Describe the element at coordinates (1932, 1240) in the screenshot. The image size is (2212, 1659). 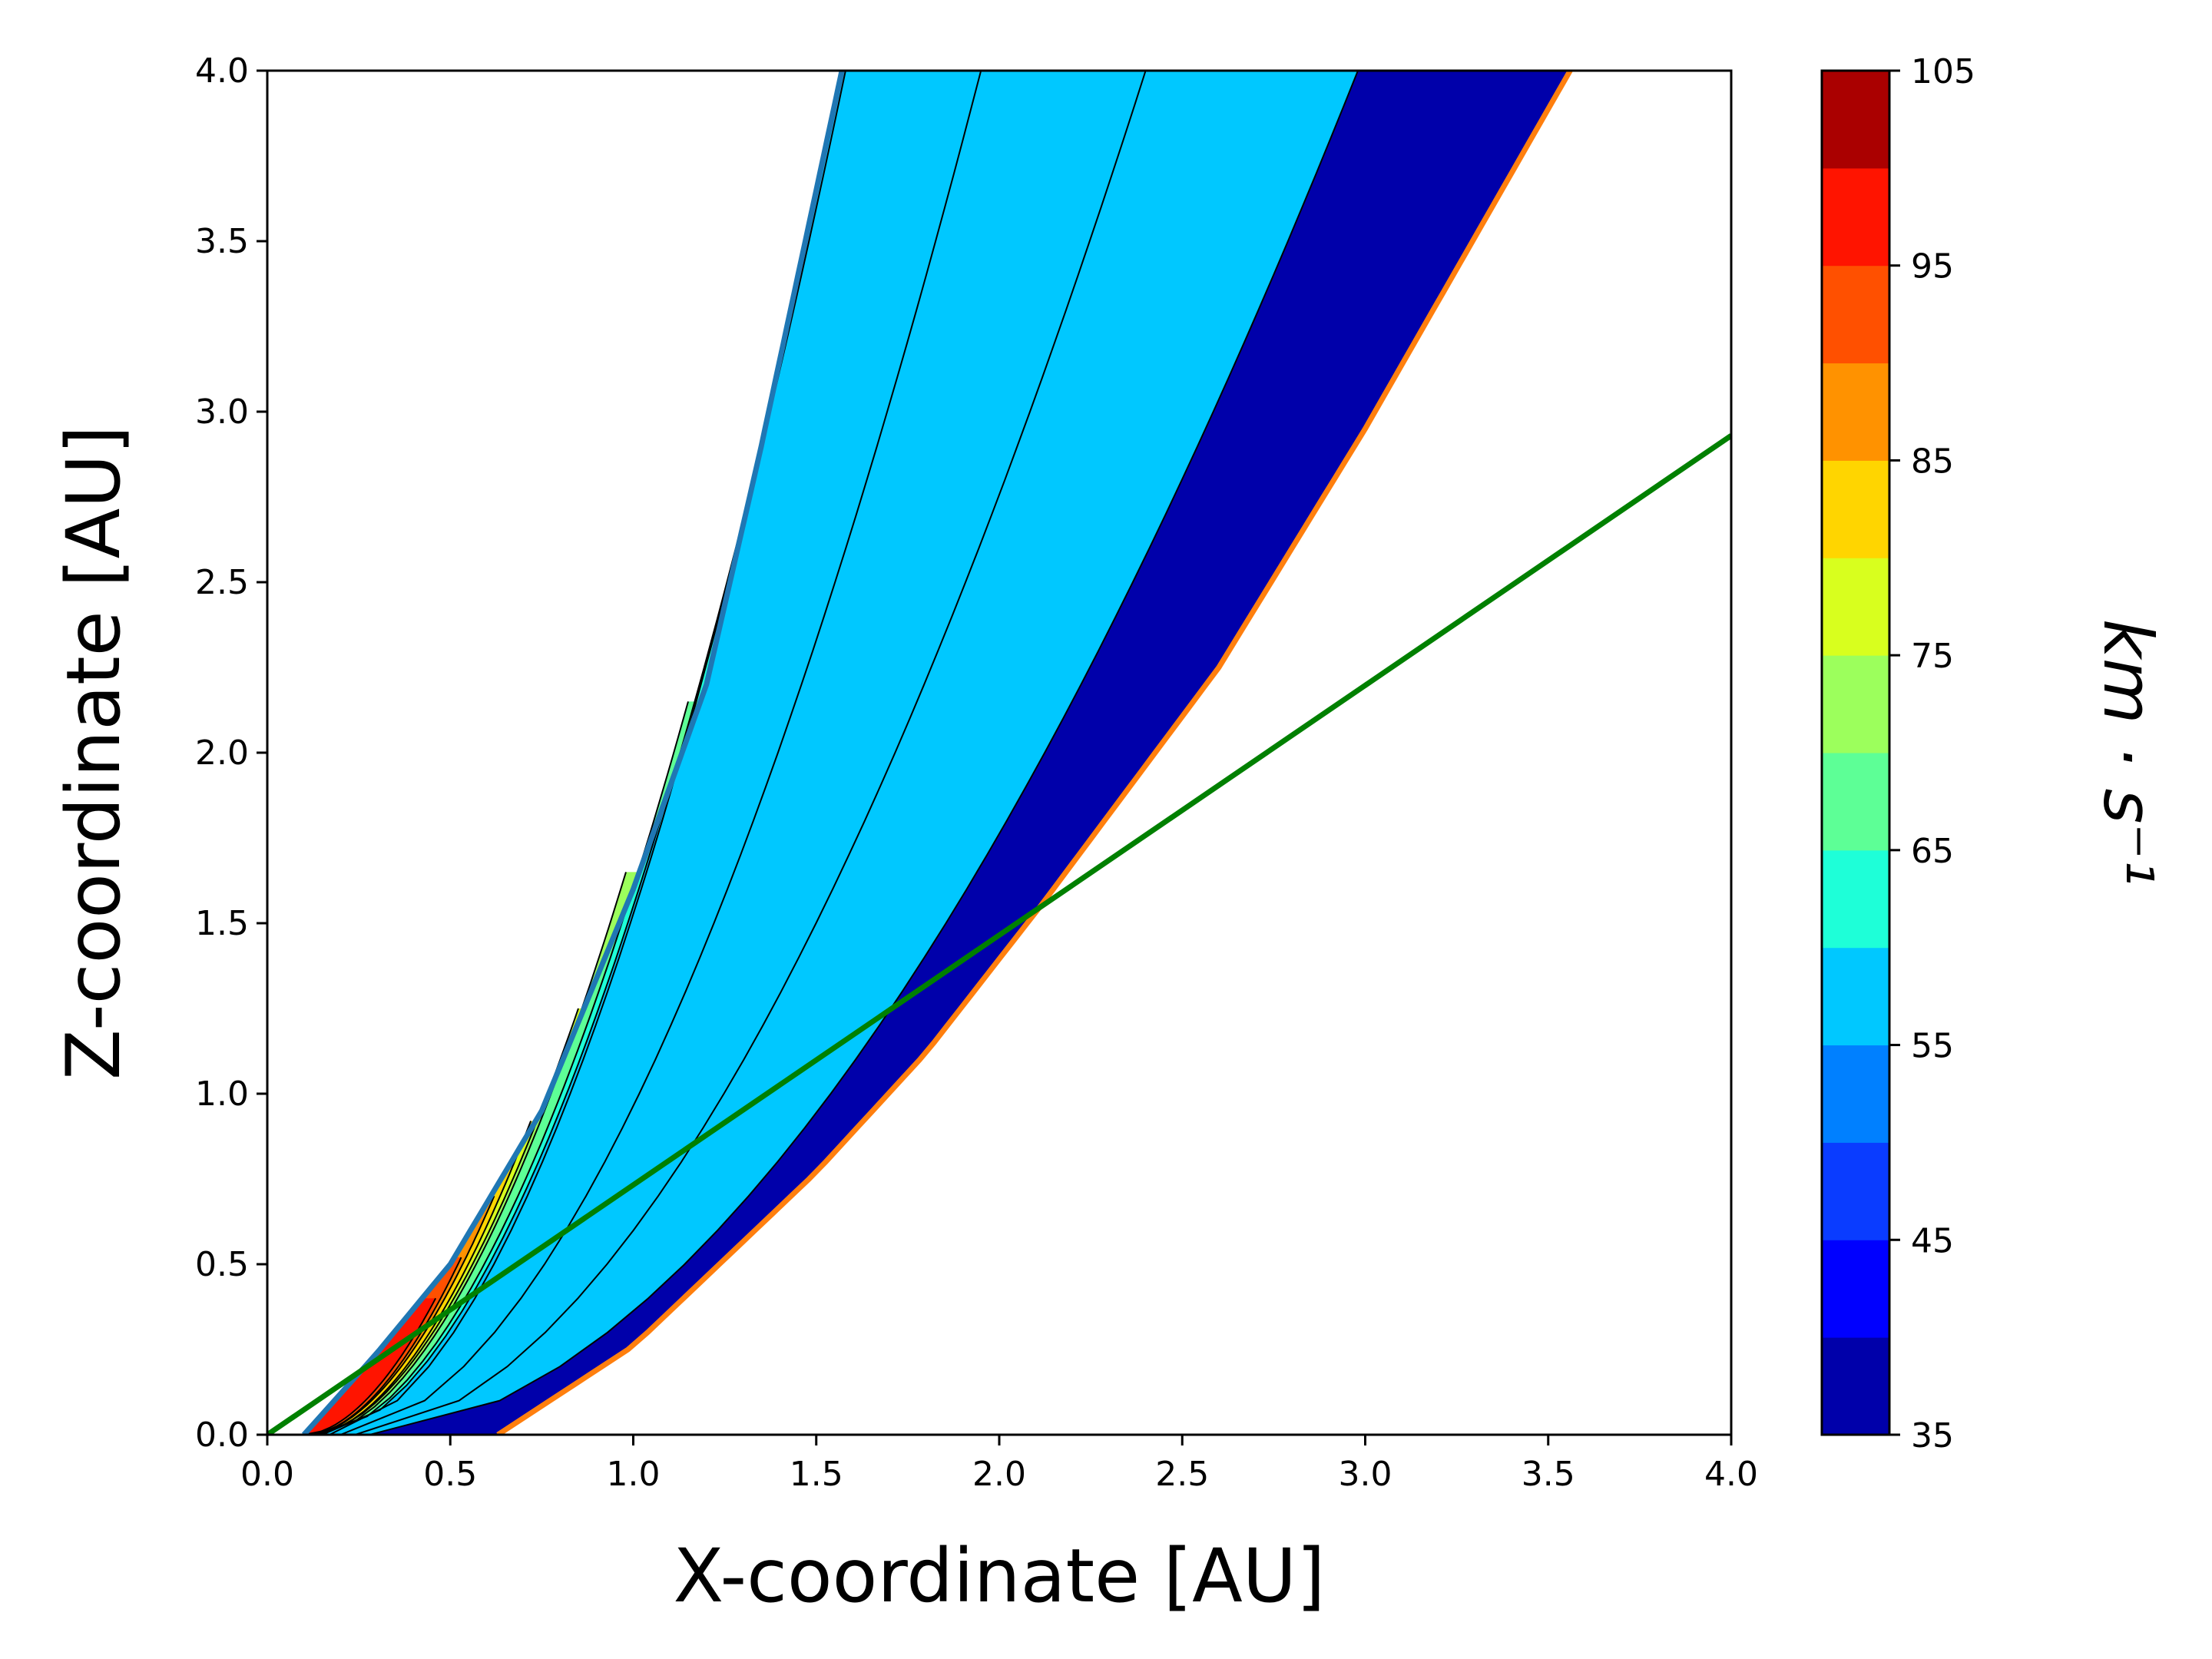
I see `colorbar-tick-label: 45` at that location.